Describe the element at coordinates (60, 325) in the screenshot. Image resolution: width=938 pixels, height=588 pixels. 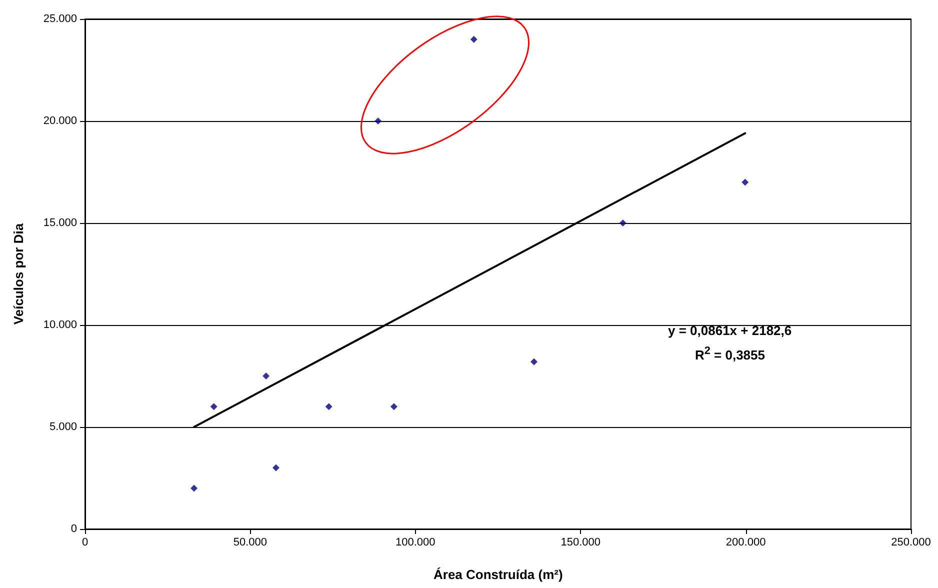
I see `y-tick-label: 10.000` at that location.